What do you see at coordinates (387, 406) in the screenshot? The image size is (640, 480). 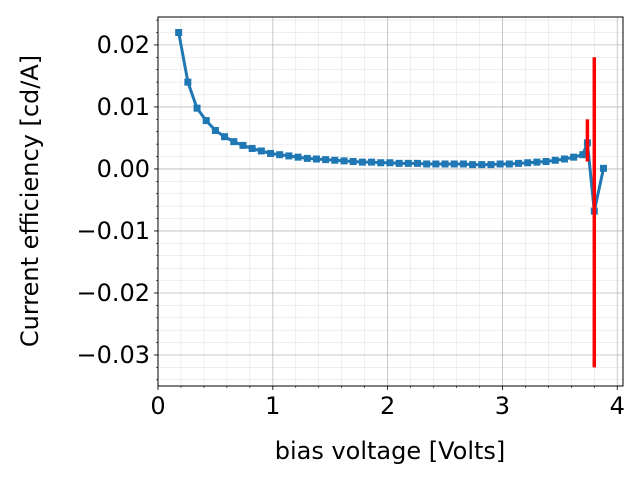 I see `x-tick-label: 2` at bounding box center [387, 406].